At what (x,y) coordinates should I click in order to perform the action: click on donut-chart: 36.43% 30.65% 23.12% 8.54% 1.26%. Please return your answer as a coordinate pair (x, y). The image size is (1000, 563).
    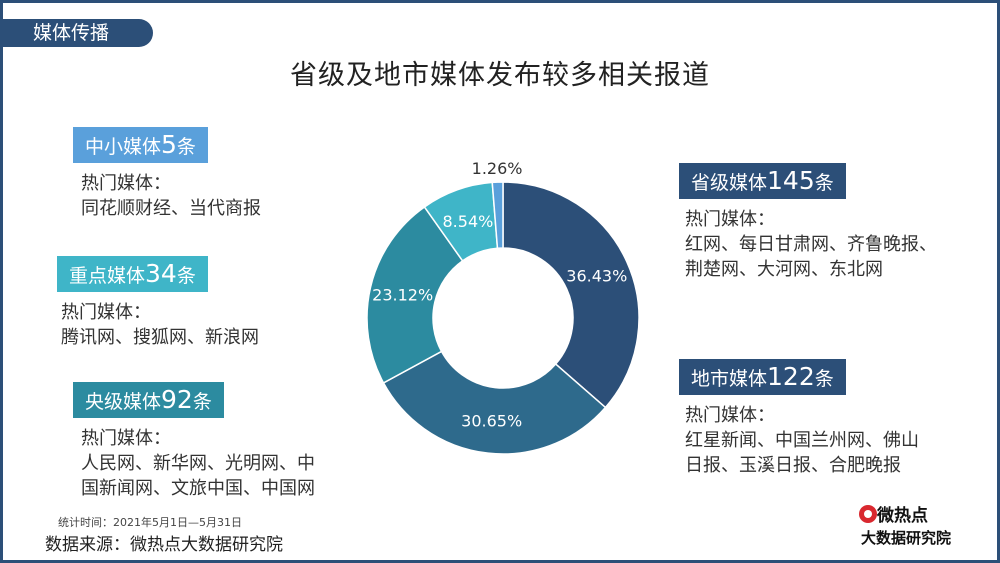
    Looking at the image, I should click on (503, 307).